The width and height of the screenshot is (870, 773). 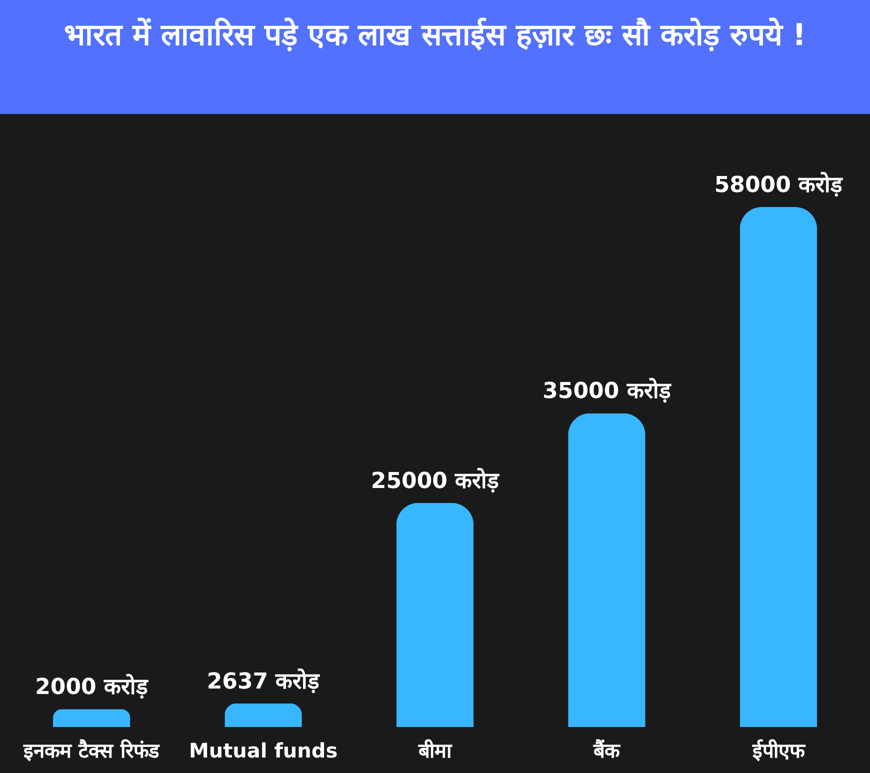 I want to click on data-label: 2637 करोड़, so click(x=263, y=680).